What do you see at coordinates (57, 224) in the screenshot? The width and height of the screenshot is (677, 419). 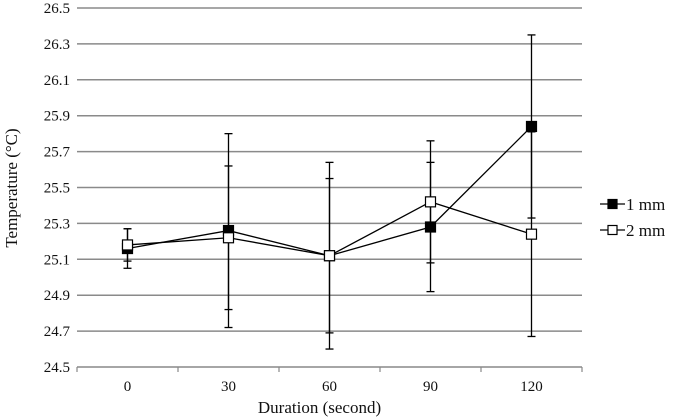 I see `y-tick-label: 25.3` at bounding box center [57, 224].